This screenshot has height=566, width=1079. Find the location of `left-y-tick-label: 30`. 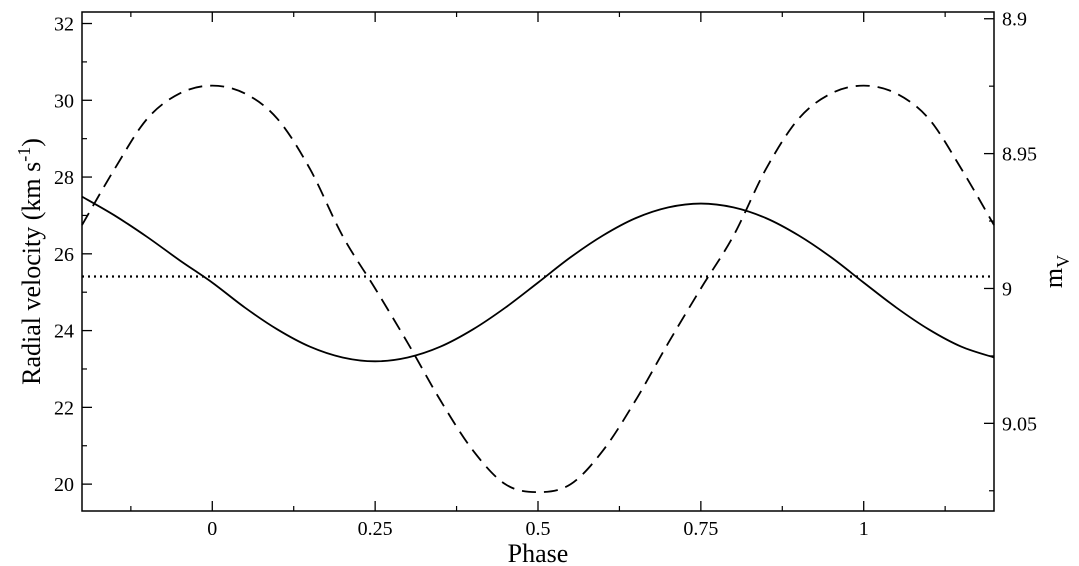

left-y-tick-label: 30 is located at coordinates (64, 101).